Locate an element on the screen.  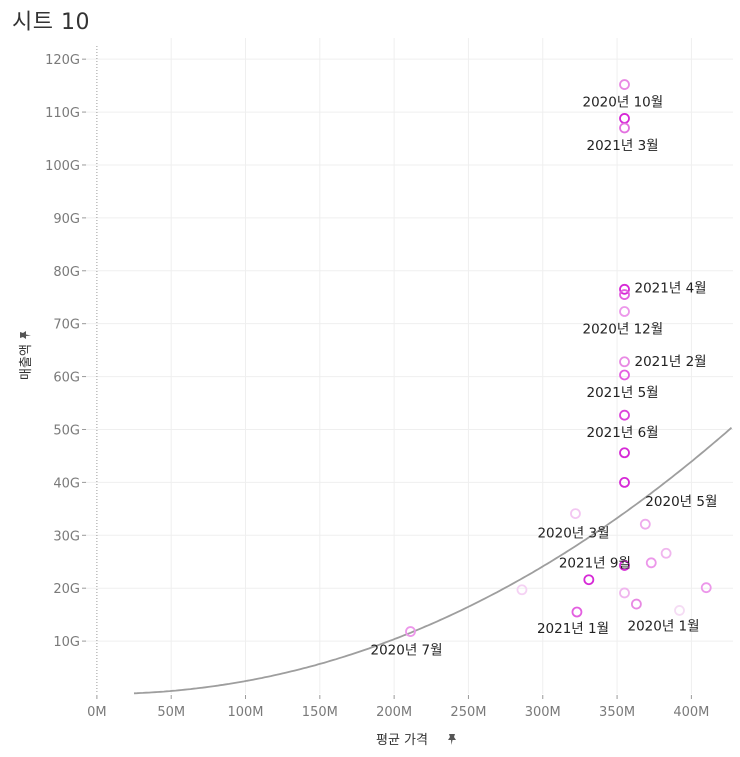
x-axis-title-group: 평균 가격 is located at coordinates (416, 740).